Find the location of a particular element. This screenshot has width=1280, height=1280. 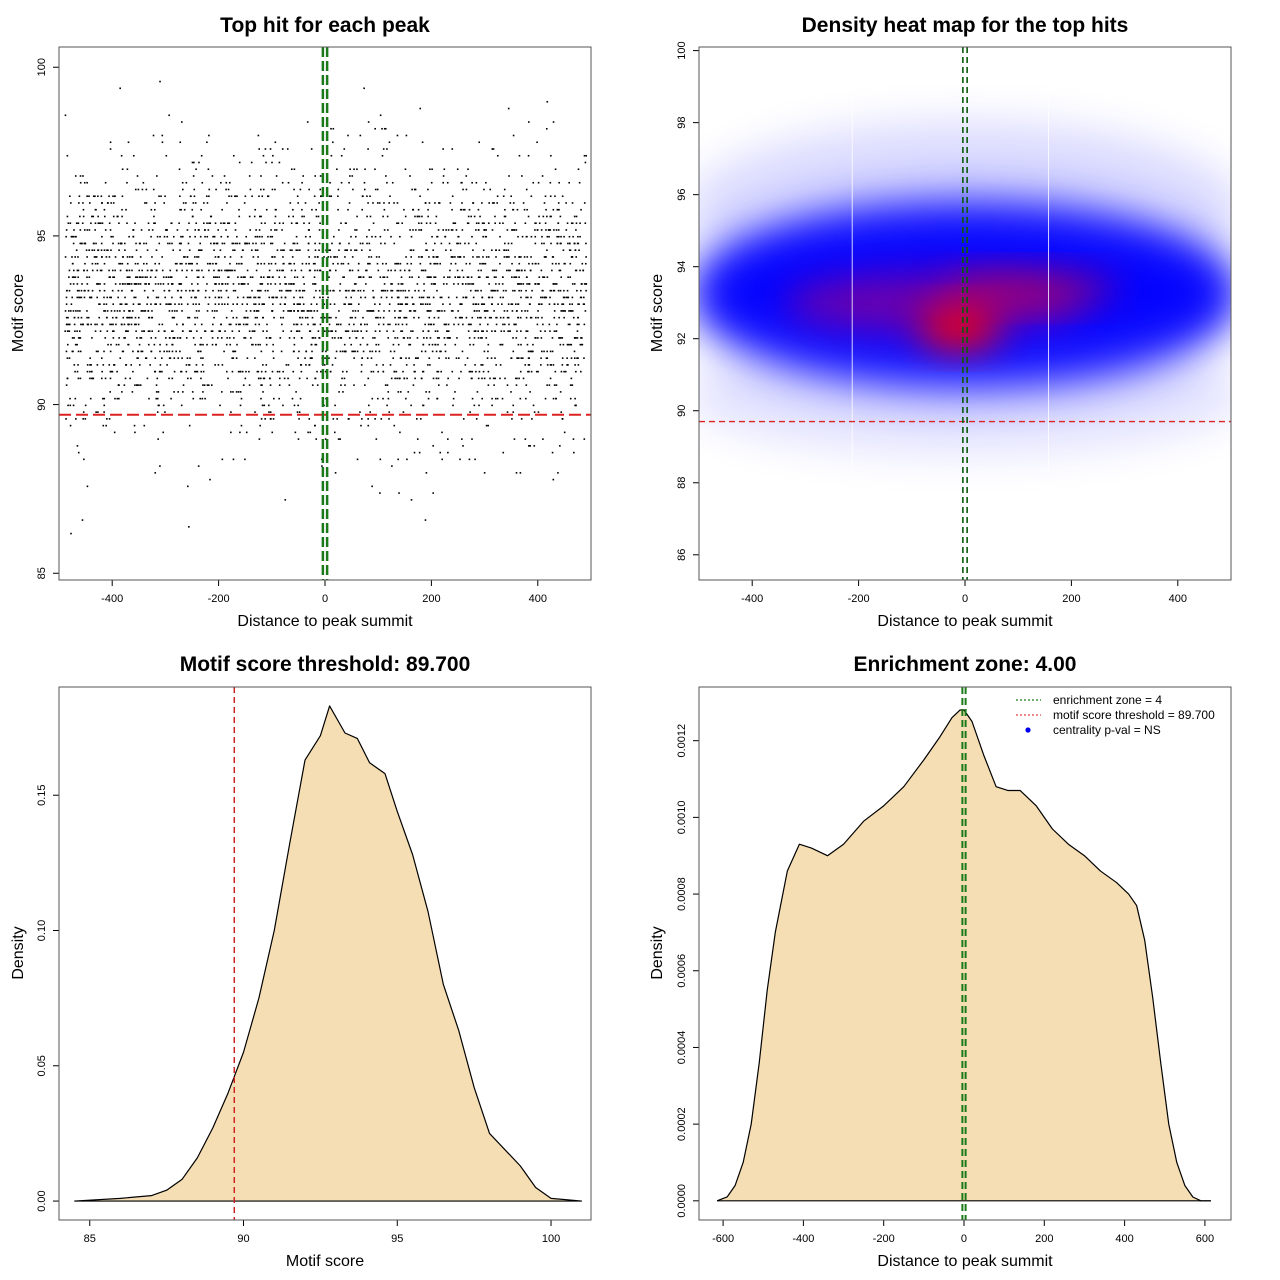

distance-density-x-tick-label: 0 is located at coordinates (964, 1239).